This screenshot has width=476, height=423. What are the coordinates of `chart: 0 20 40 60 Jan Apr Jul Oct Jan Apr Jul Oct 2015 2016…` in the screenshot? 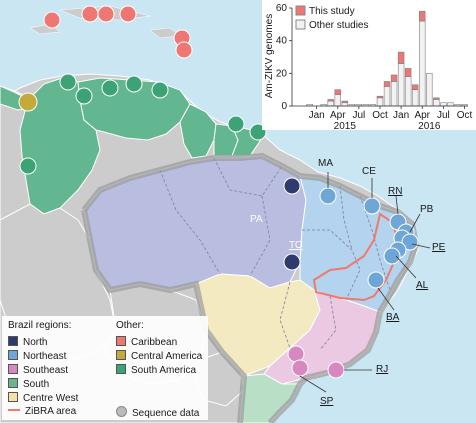 It's located at (368, 66).